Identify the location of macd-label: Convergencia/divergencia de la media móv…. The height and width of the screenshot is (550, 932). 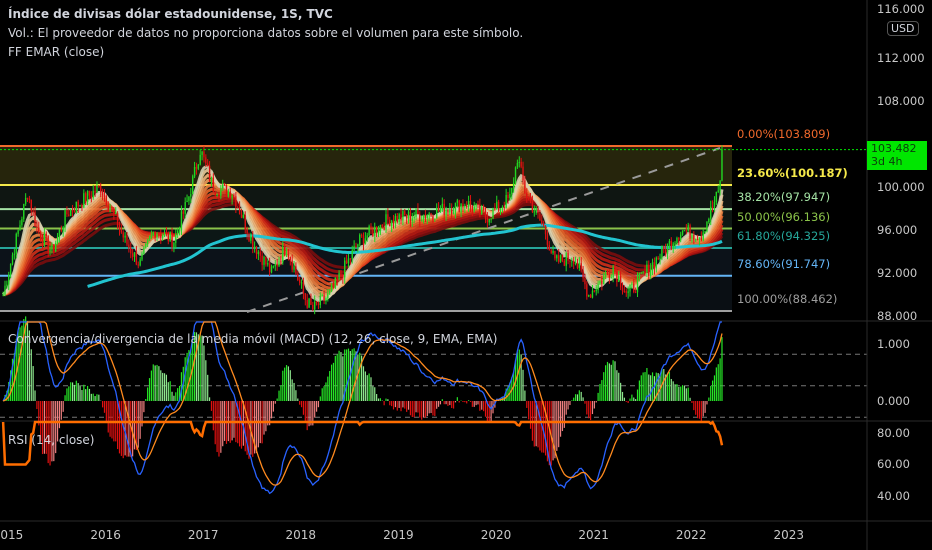
(253, 339).